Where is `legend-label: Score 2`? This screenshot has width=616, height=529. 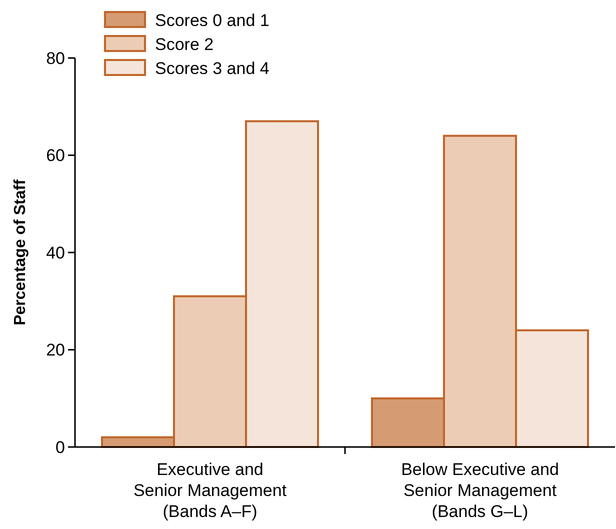 legend-label: Score 2 is located at coordinates (184, 44).